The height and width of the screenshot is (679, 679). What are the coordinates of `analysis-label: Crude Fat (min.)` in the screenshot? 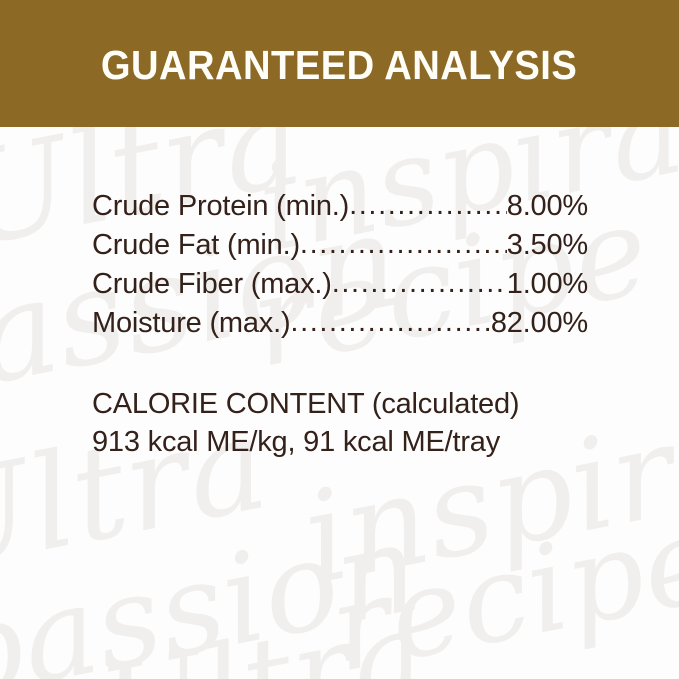 It's located at (196, 245).